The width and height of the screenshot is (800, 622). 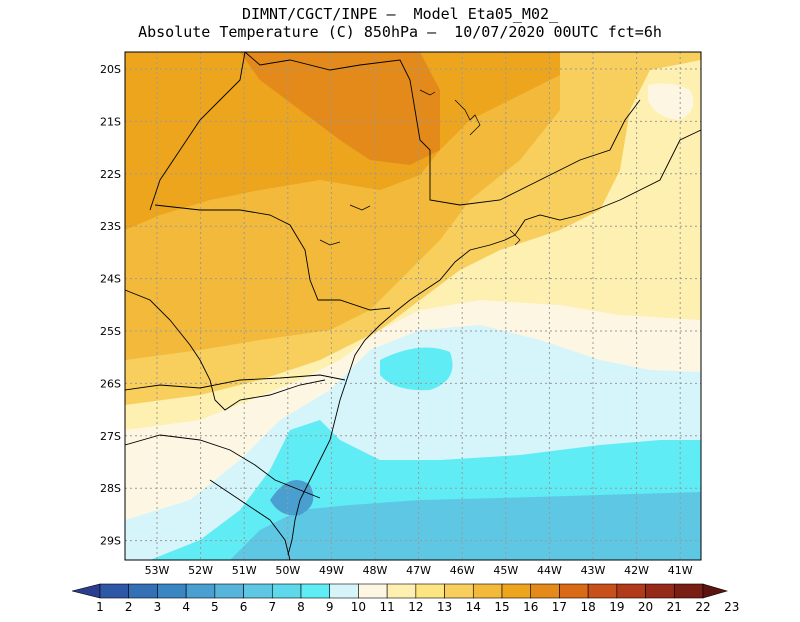 I want to click on lon-tick-label: 46W, so click(x=462, y=570).